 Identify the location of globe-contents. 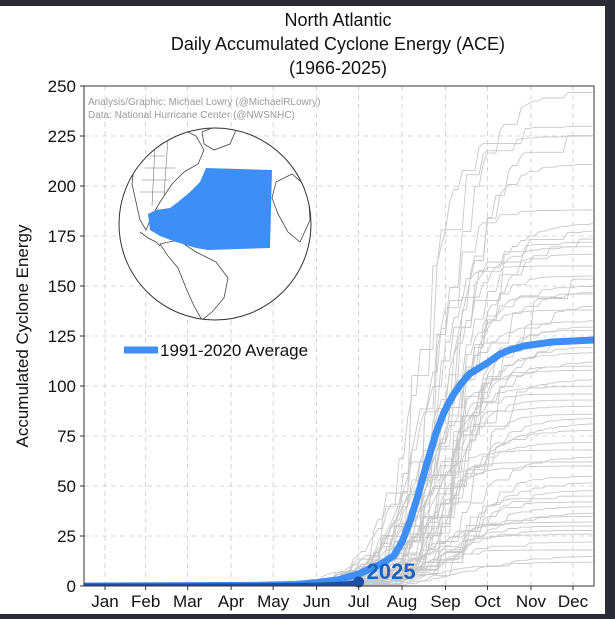
(221, 224).